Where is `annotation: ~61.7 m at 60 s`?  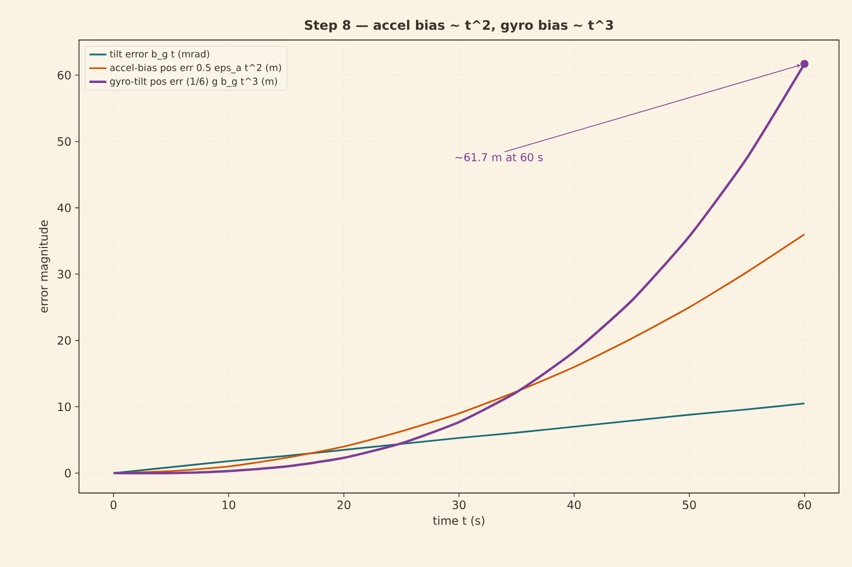 annotation: ~61.7 m at 60 s is located at coordinates (499, 157).